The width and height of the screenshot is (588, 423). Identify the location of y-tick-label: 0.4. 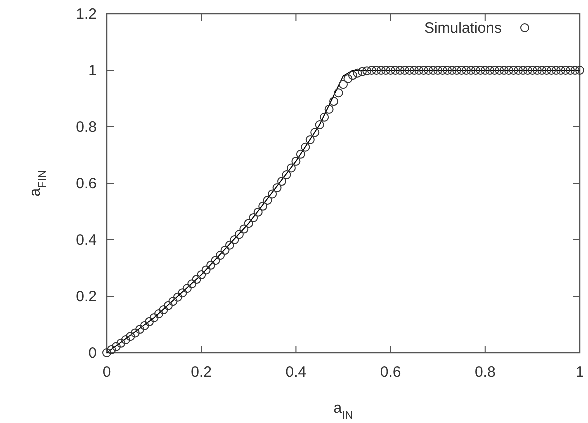
(86, 240).